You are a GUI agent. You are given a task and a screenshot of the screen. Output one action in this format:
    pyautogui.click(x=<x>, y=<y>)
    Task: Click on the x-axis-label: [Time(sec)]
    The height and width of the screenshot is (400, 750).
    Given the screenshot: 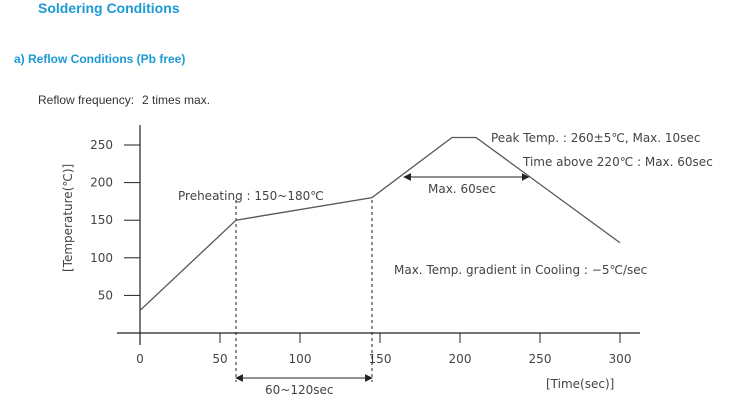 What is the action you would take?
    pyautogui.click(x=580, y=384)
    